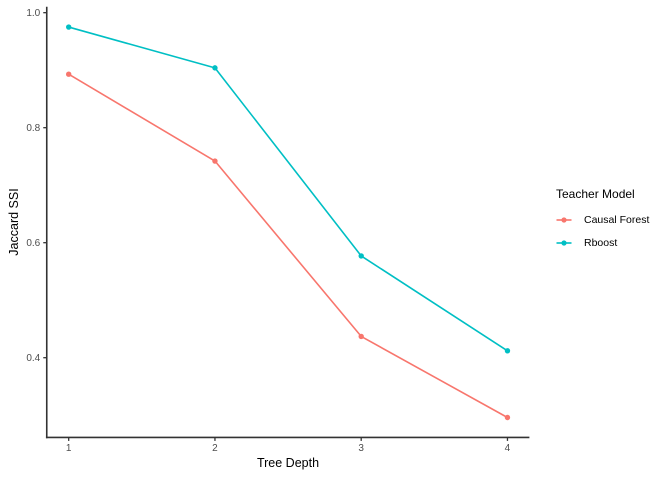  What do you see at coordinates (69, 448) in the screenshot?
I see `x-tick-label: 1` at bounding box center [69, 448].